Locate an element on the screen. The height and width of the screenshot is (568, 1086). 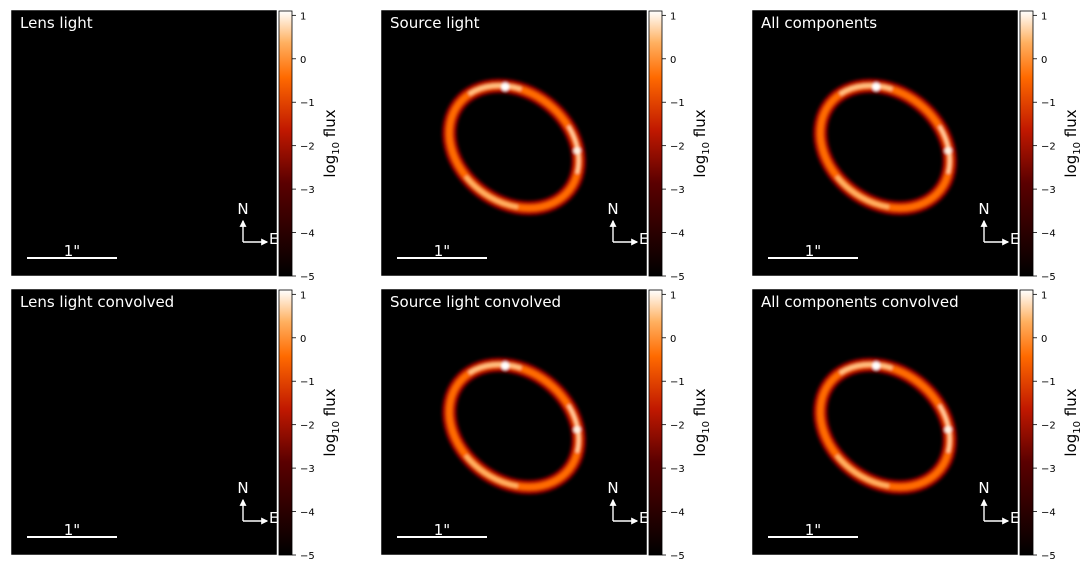
panel-title: Lens light is located at coordinates (56, 23).